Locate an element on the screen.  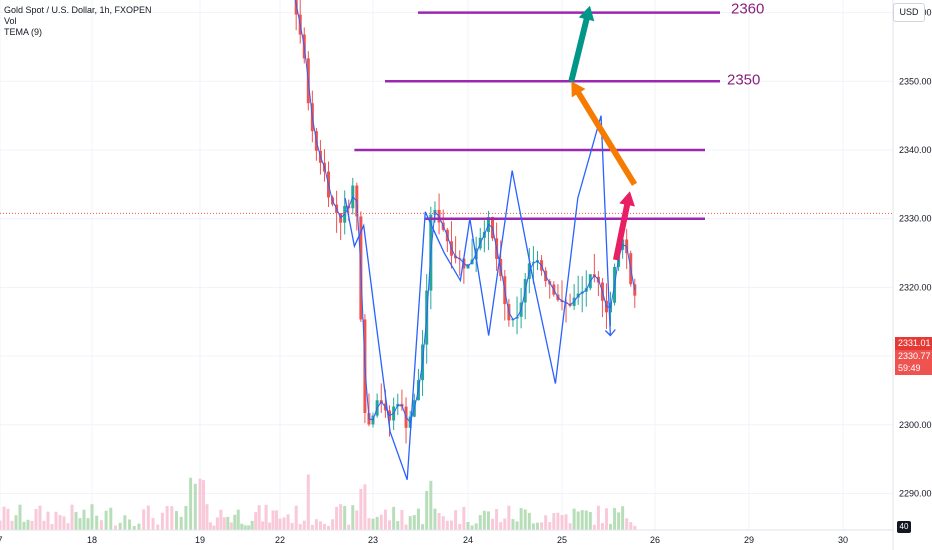
x-tick-label: 19 is located at coordinates (200, 540).